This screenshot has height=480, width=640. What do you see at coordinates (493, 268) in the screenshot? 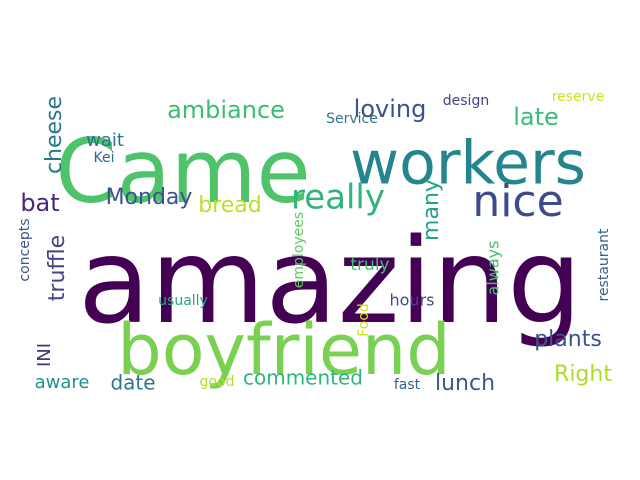
I see `word-always: always` at bounding box center [493, 268].